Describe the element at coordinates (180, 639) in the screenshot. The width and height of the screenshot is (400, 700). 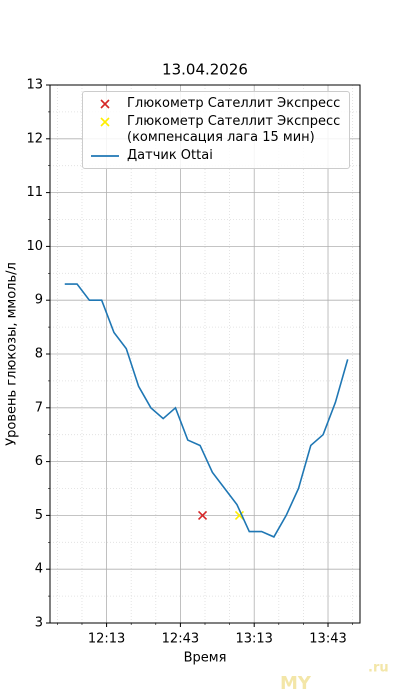
I see `x-tick-label: 12:43` at that location.